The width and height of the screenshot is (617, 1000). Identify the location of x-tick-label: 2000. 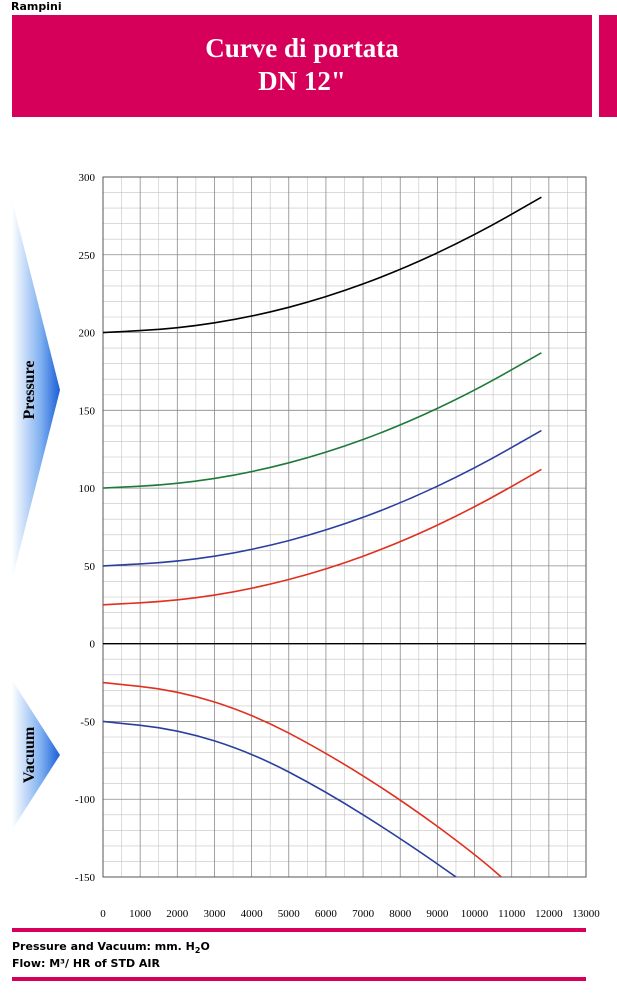
(177, 914).